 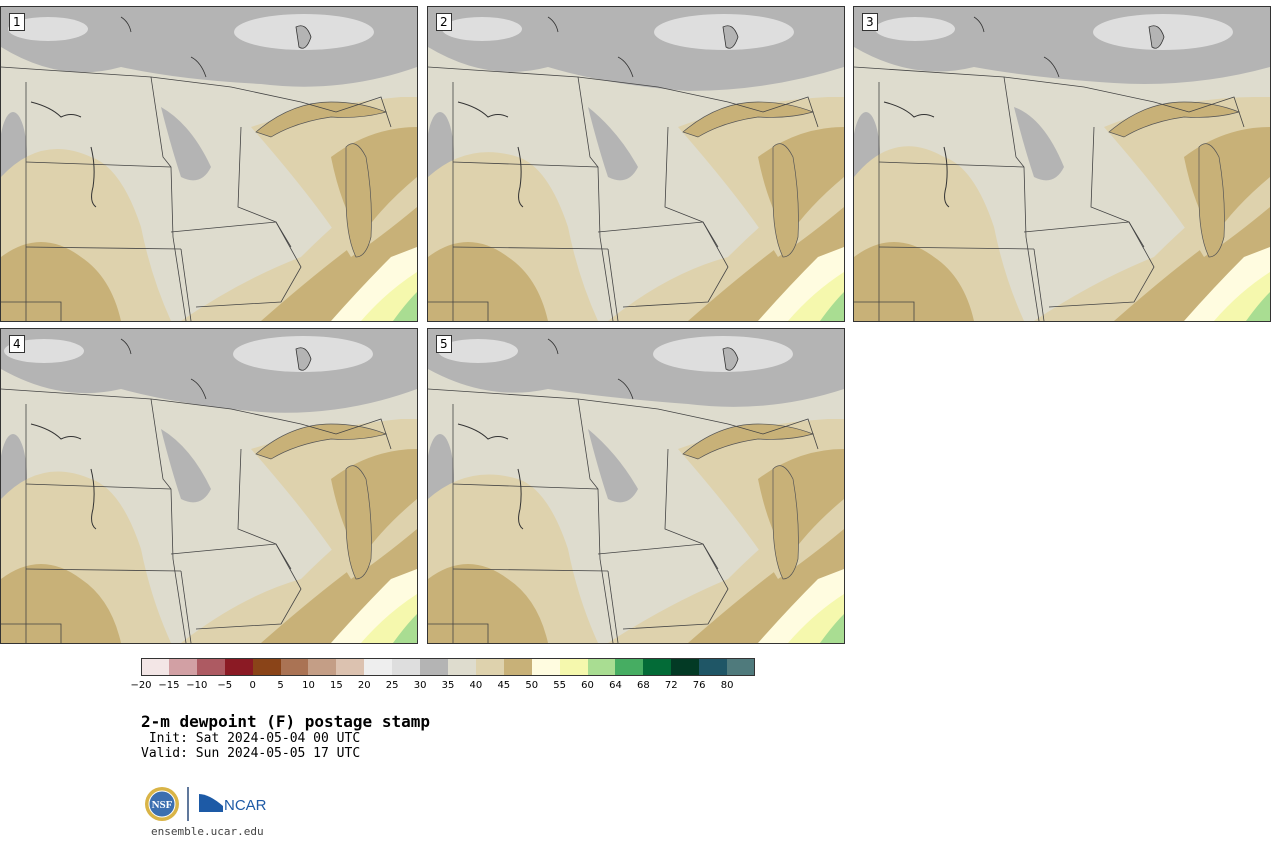 What do you see at coordinates (251, 753) in the screenshot?
I see `valid-time: Valid: Sun 2024-05-05 17 UTC` at bounding box center [251, 753].